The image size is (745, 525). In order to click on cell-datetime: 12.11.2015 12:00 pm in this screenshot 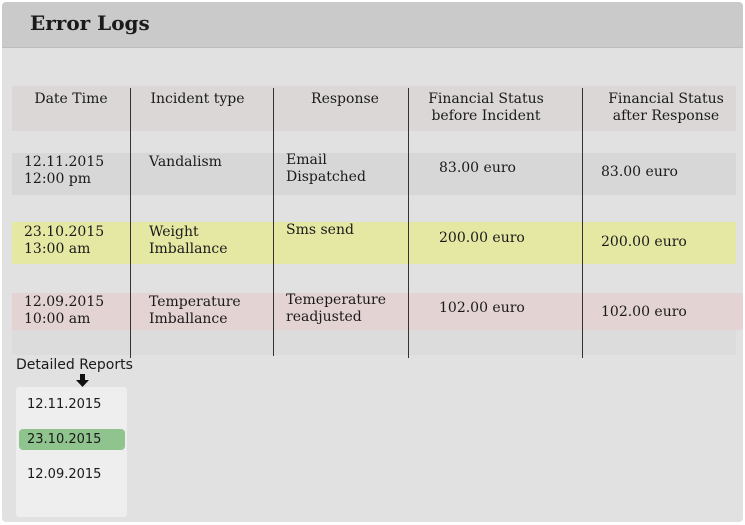, I will do `click(64, 170)`.